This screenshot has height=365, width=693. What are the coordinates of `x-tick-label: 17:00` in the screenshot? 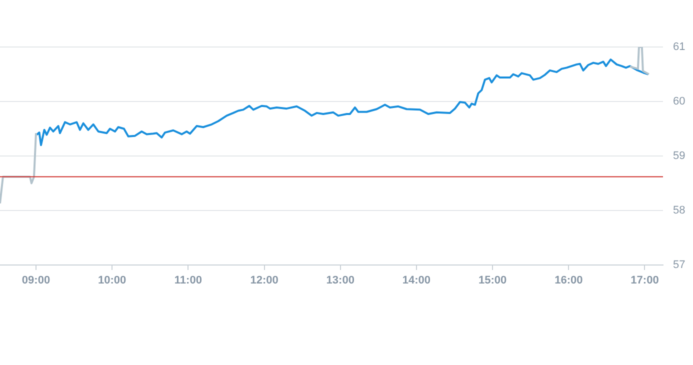 It's located at (644, 280).